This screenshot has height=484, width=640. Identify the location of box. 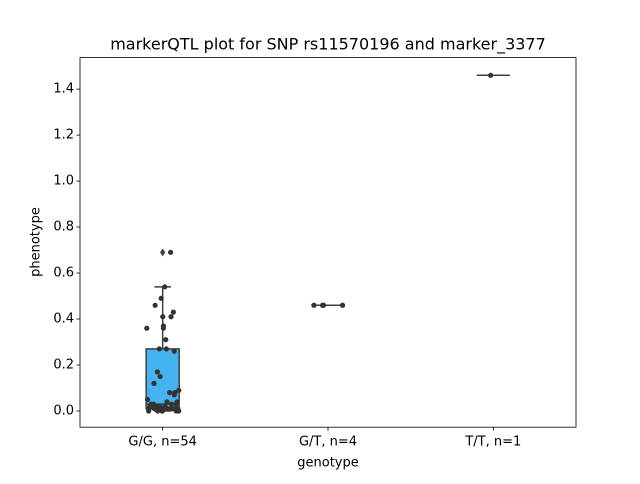
(162, 379).